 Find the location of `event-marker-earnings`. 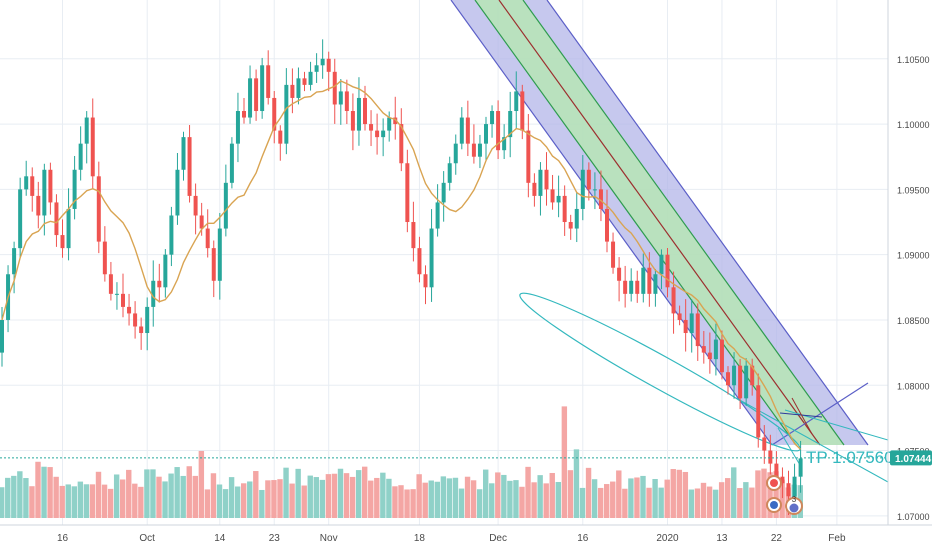

event-marker-earnings is located at coordinates (774, 483).